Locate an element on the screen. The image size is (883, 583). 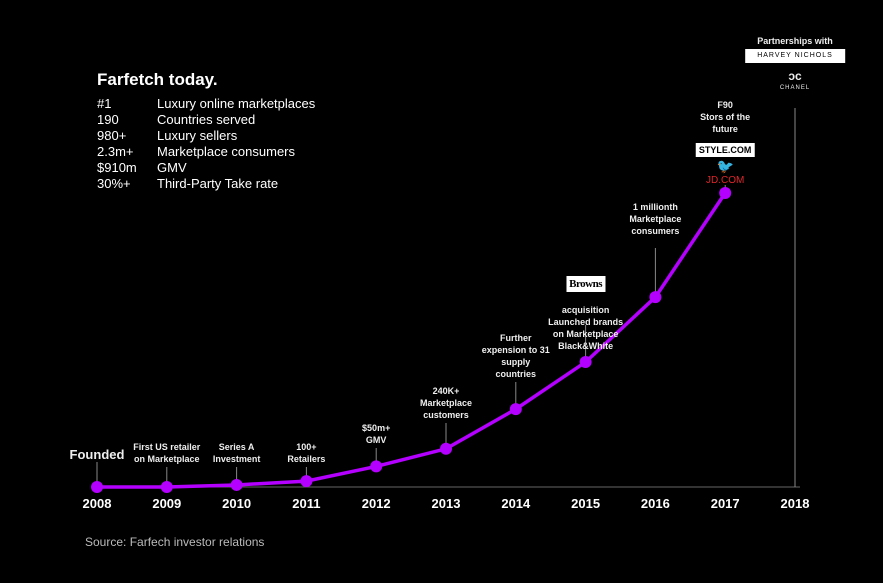
x-tick-label: 2012 is located at coordinates (376, 503).